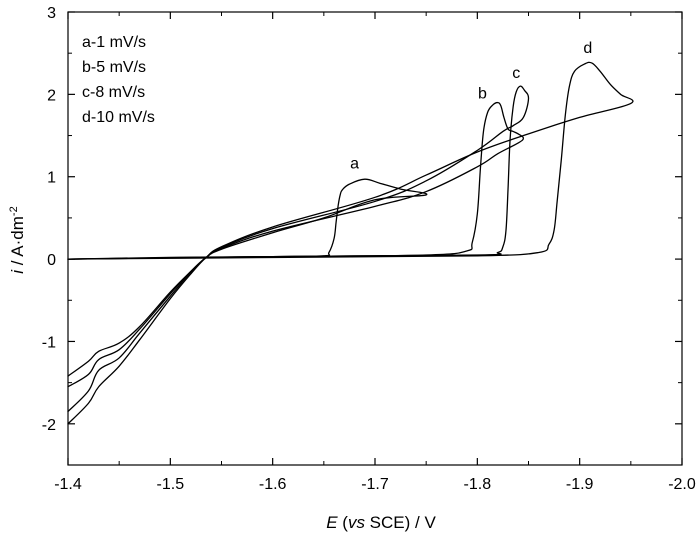  What do you see at coordinates (482, 93) in the screenshot?
I see `curve-label-b: b` at bounding box center [482, 93].